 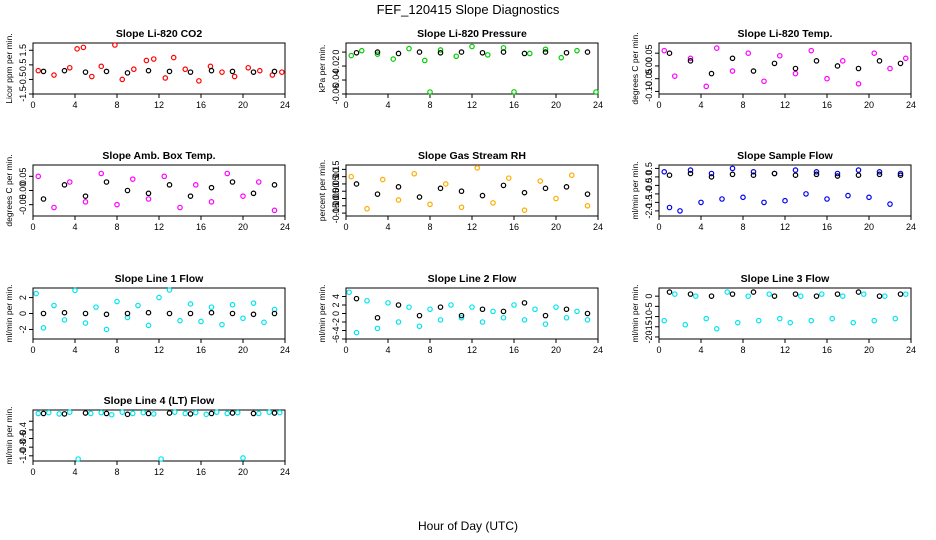 What do you see at coordinates (23, 177) in the screenshot?
I see `y-tick-label: 0.05` at bounding box center [23, 177].